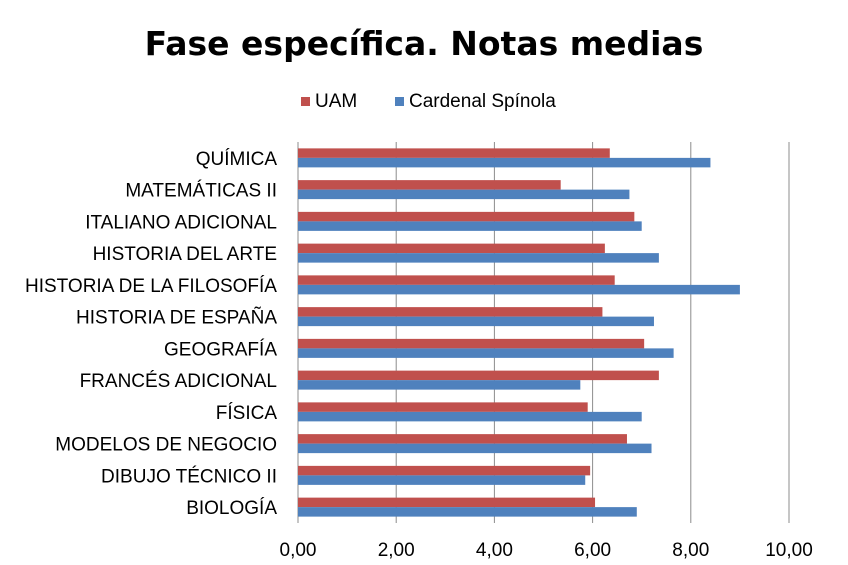 The width and height of the screenshot is (848, 565). I want to click on x-tick-label: 4,00, so click(494, 550).